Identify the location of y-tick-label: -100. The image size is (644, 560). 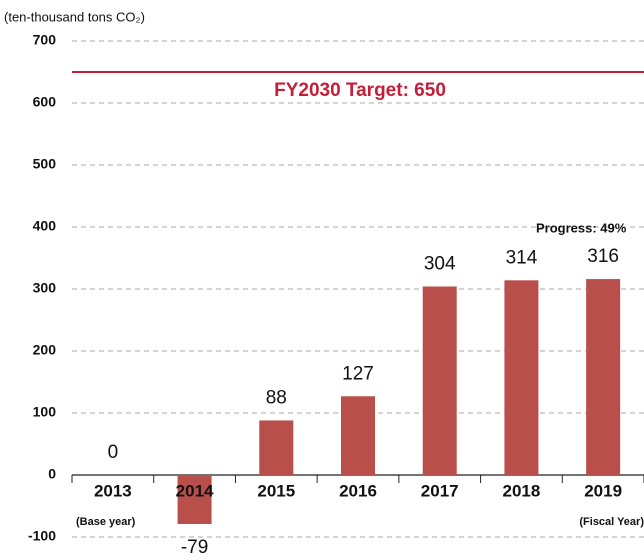
(42, 536).